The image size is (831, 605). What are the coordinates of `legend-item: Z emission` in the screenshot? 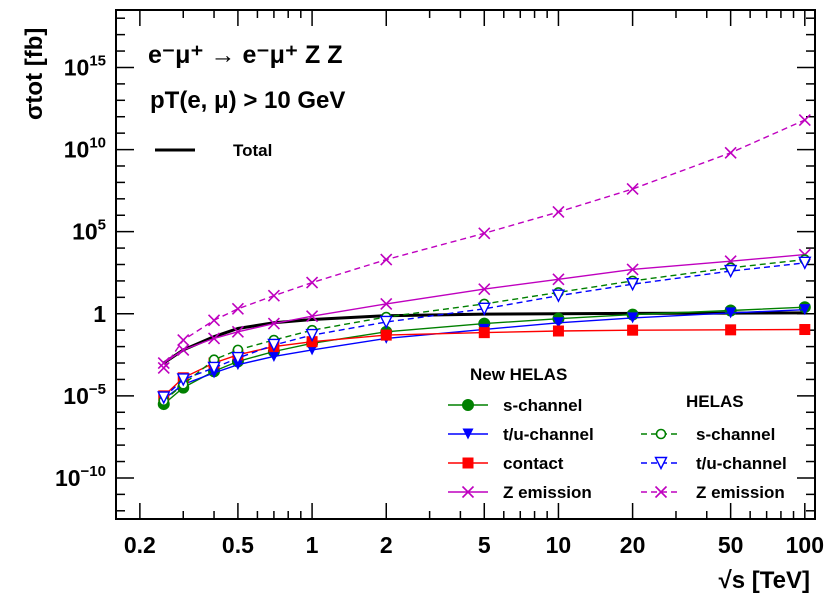 It's located at (713, 492).